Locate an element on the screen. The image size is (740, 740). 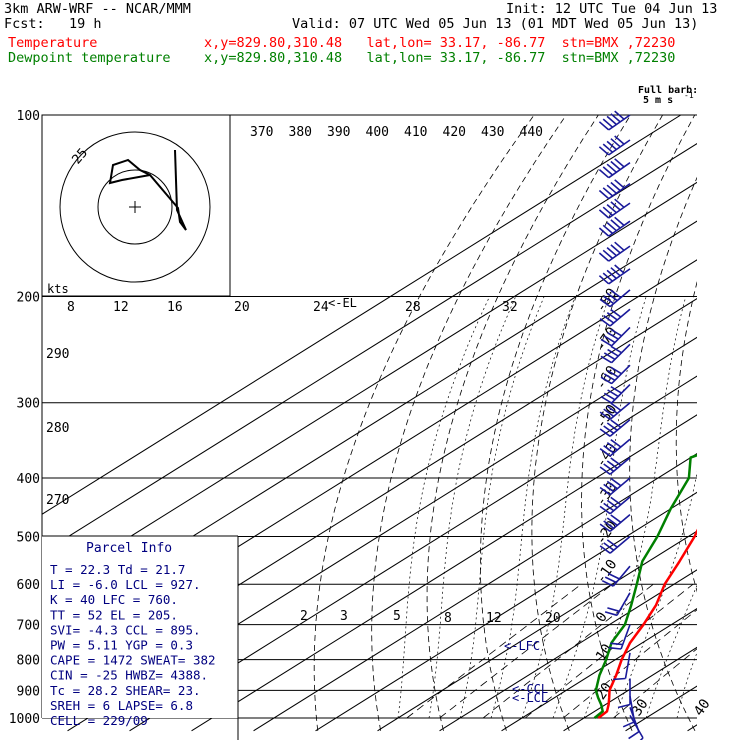
pressure-tick-label: 1000 is located at coordinates (24, 719).